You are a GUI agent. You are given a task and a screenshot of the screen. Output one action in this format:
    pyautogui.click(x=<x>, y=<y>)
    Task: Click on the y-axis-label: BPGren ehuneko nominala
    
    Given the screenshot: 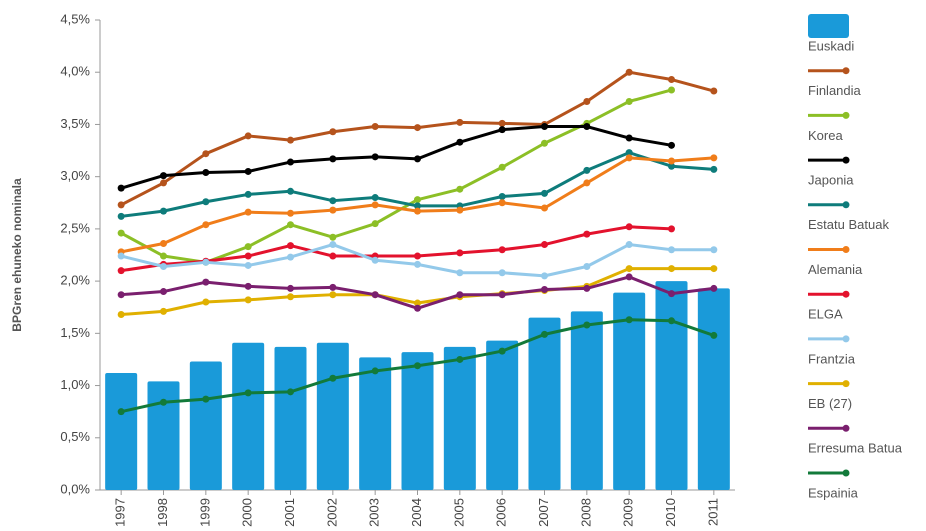 What is the action you would take?
    pyautogui.click(x=17, y=255)
    